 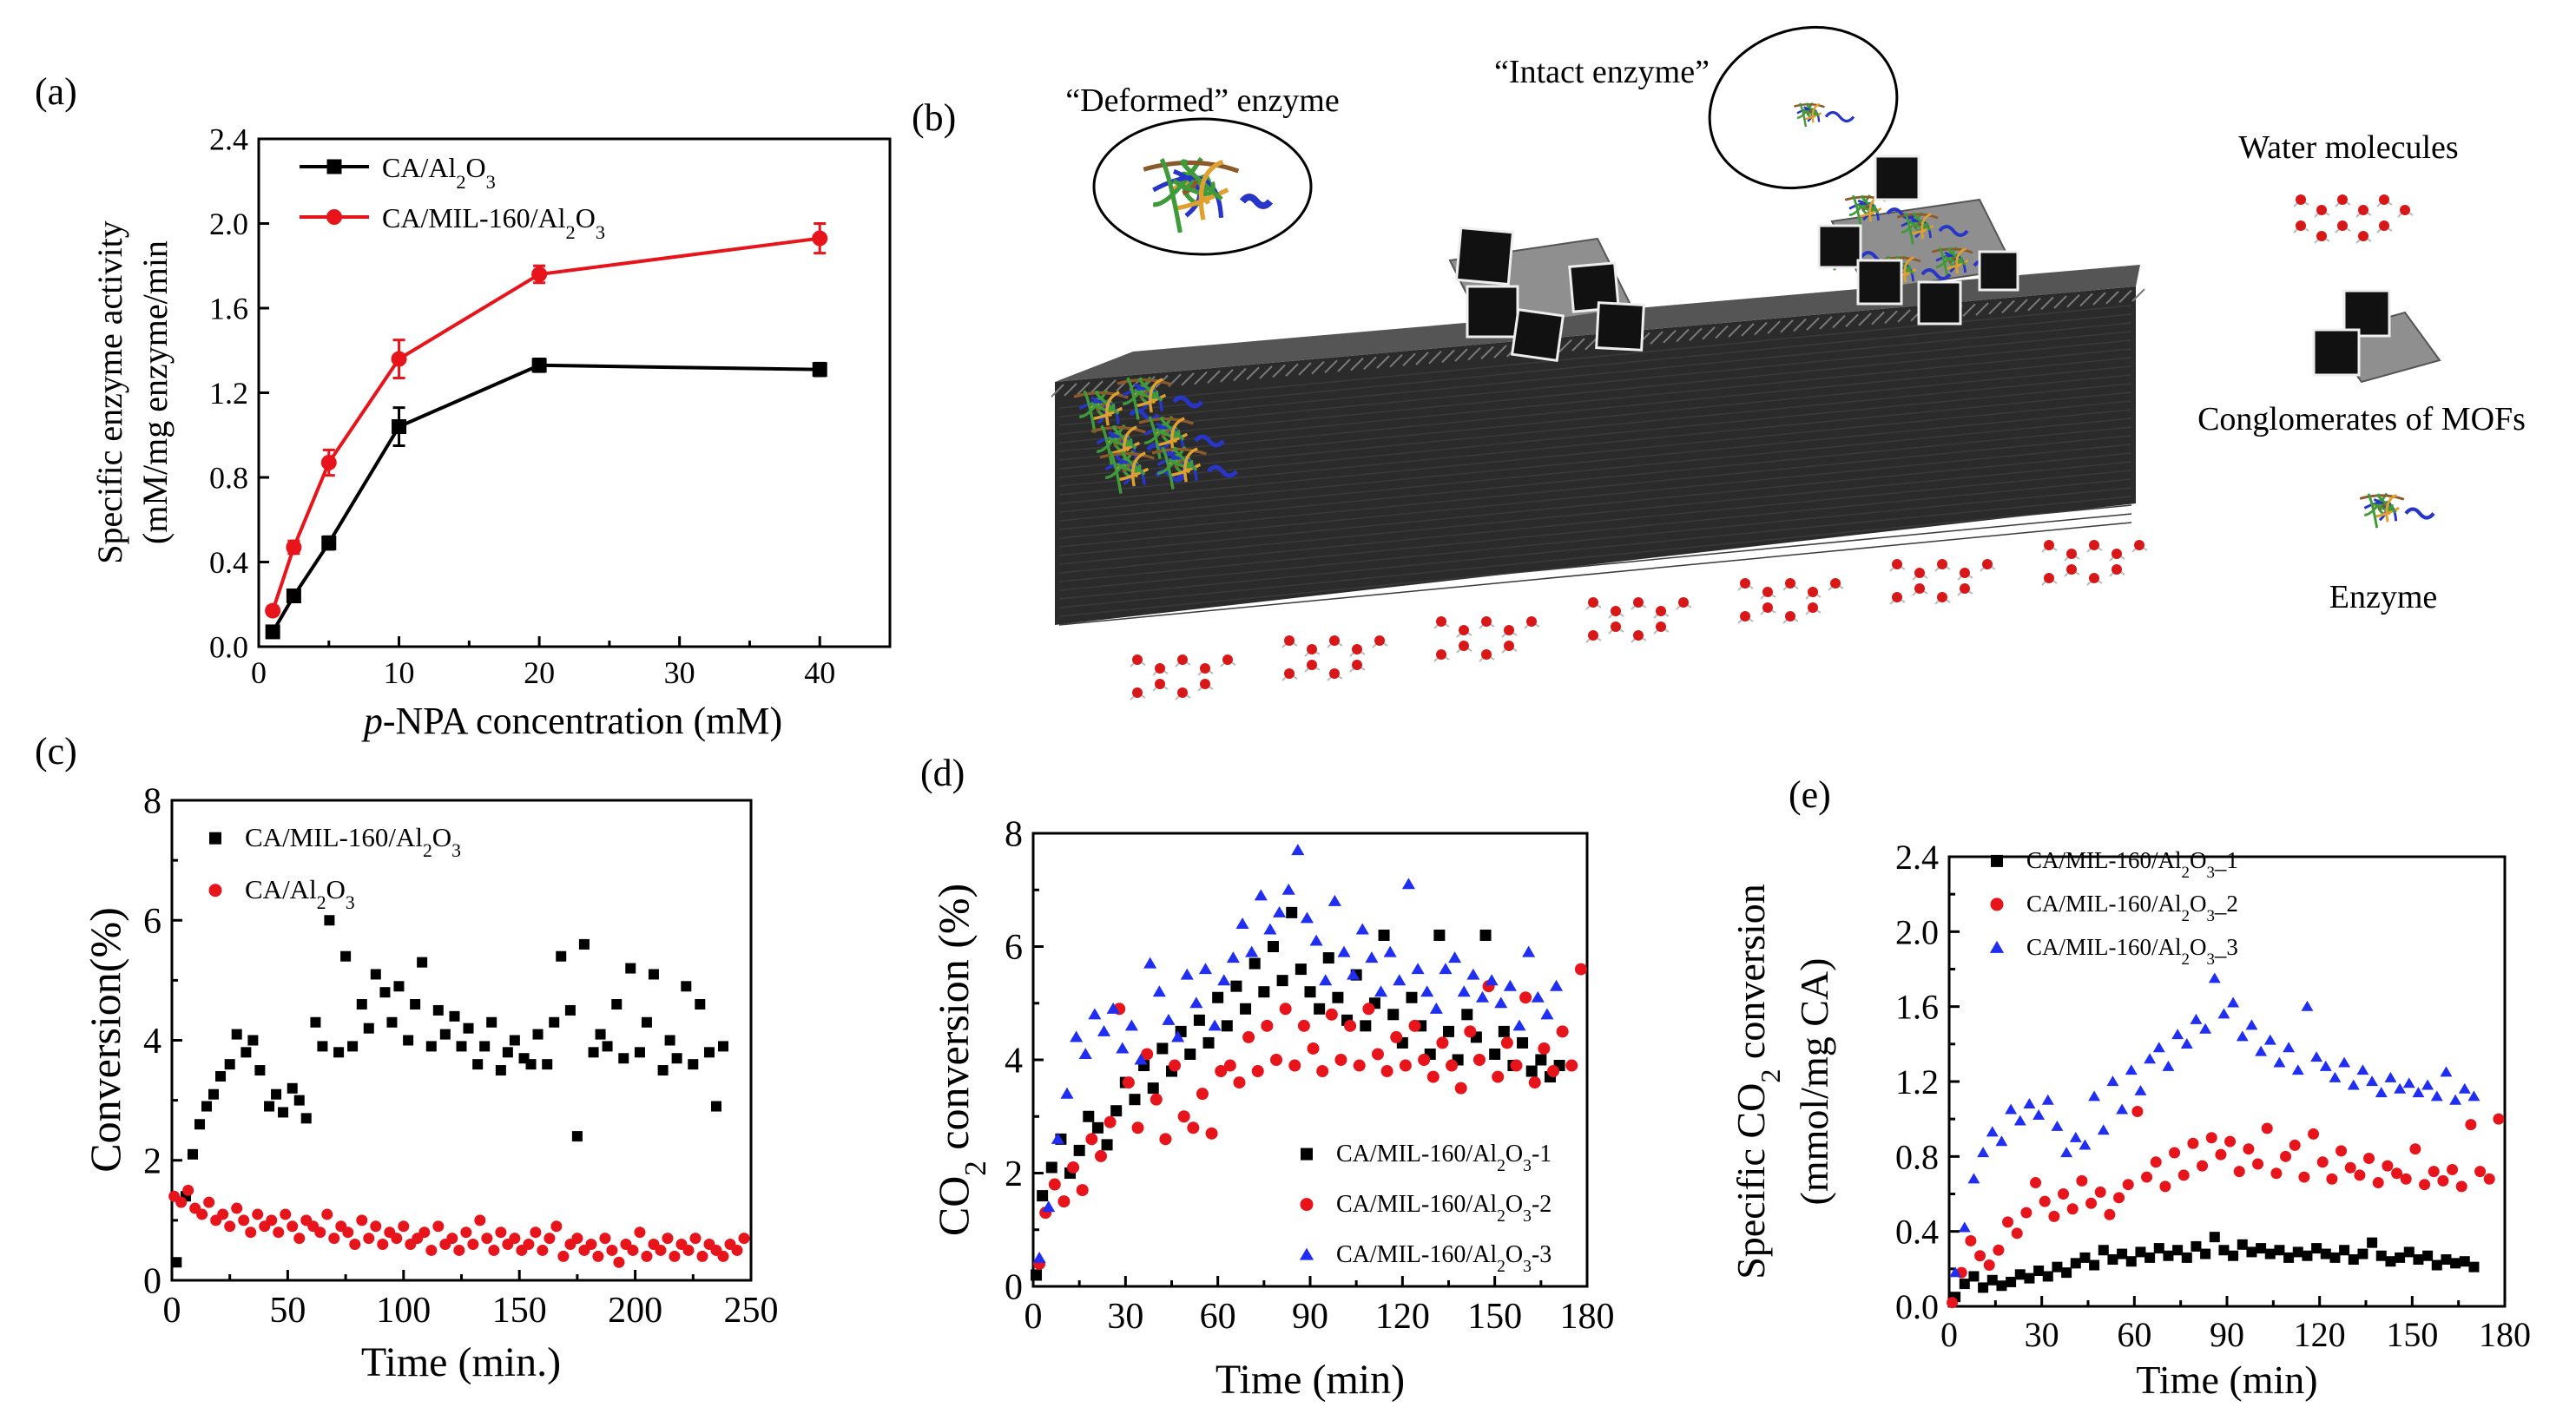 What do you see at coordinates (2376, 336) in the screenshot?
I see `mof-conglomerate-icon` at bounding box center [2376, 336].